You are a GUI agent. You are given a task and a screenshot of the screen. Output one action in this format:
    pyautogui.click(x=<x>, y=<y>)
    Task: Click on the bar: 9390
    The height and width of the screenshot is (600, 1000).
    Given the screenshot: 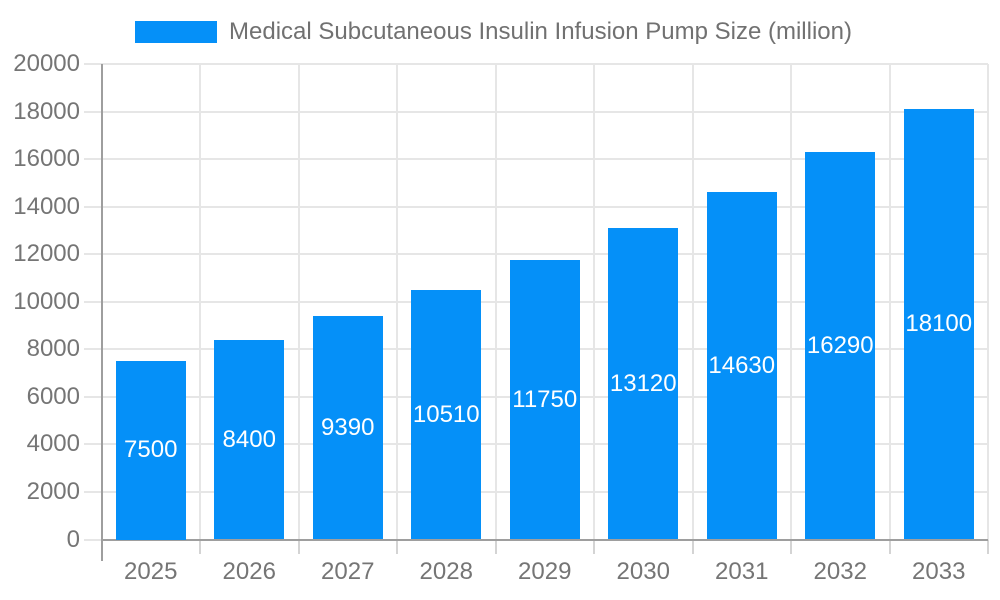 What is the action you would take?
    pyautogui.click(x=347, y=428)
    